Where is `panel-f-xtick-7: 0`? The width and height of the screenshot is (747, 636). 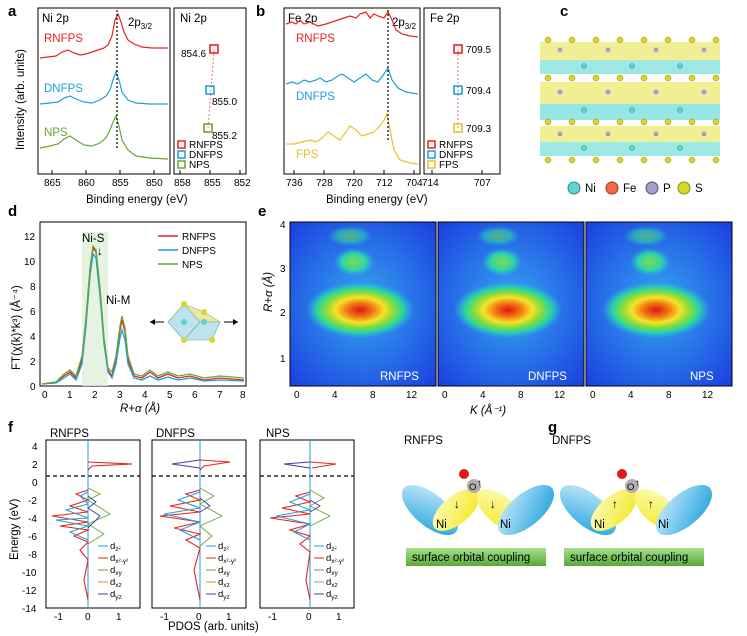 panel-f-xtick-7: 0 is located at coordinates (309, 617).